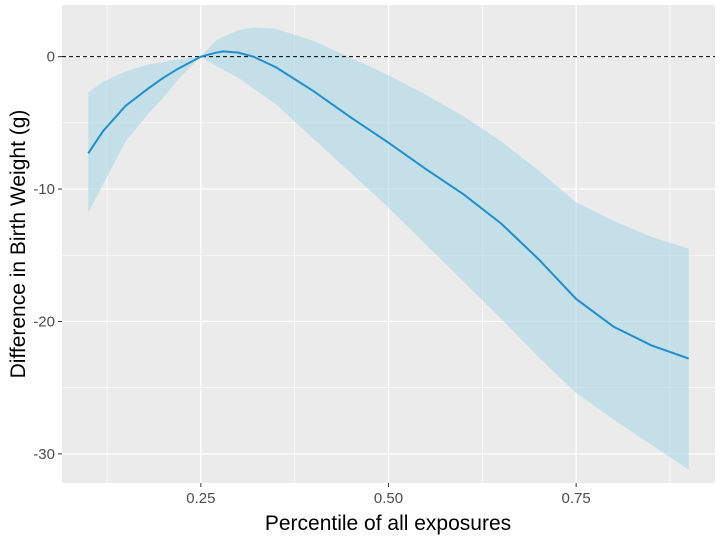  What do you see at coordinates (47, 256) in the screenshot?
I see `y-axis: -30 -20 -10 0` at bounding box center [47, 256].